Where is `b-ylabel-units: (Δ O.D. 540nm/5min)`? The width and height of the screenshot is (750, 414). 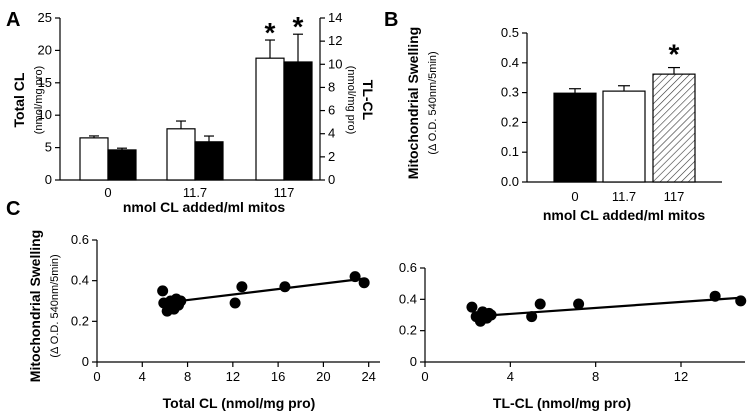
b-ylabel-units: (Δ O.D. 540nm/5min) is located at coordinates (433, 102).